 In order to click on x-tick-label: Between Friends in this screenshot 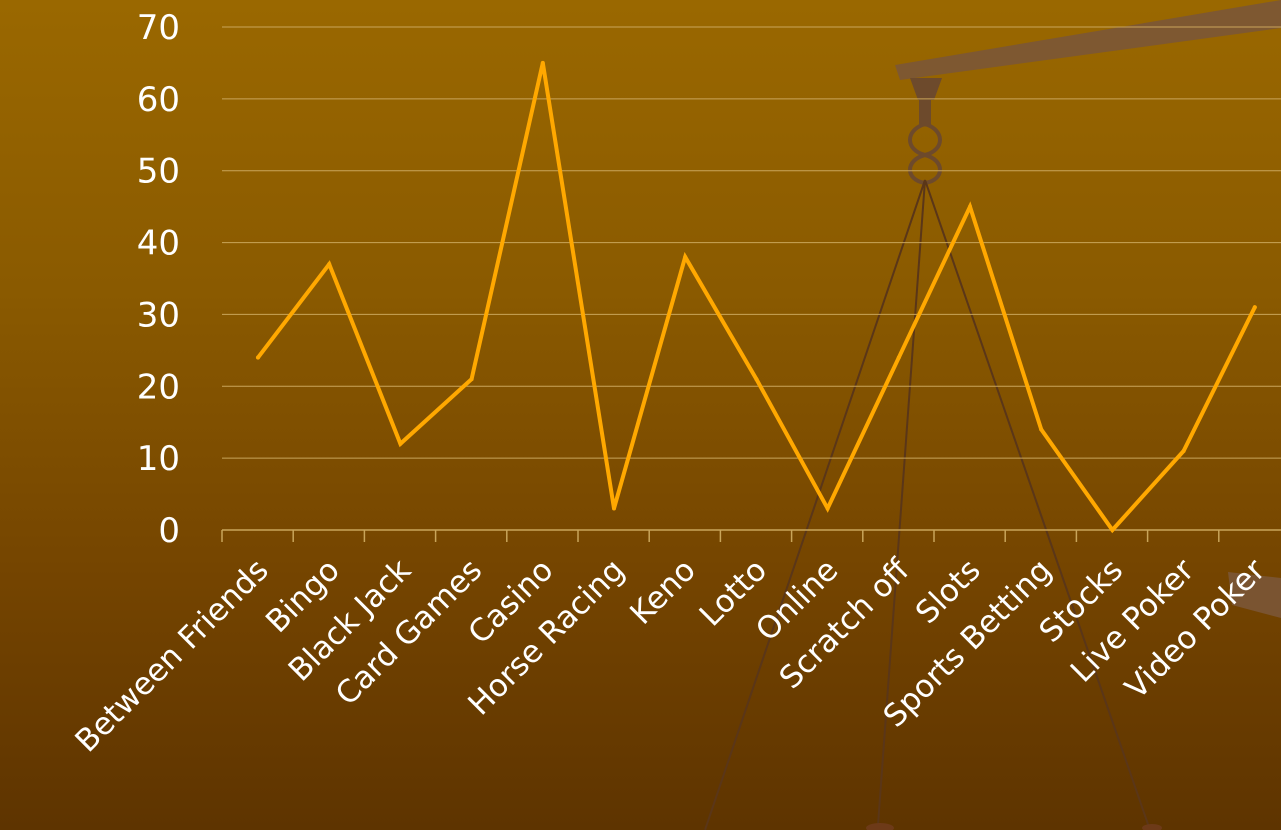, I will do `click(171, 655)`.